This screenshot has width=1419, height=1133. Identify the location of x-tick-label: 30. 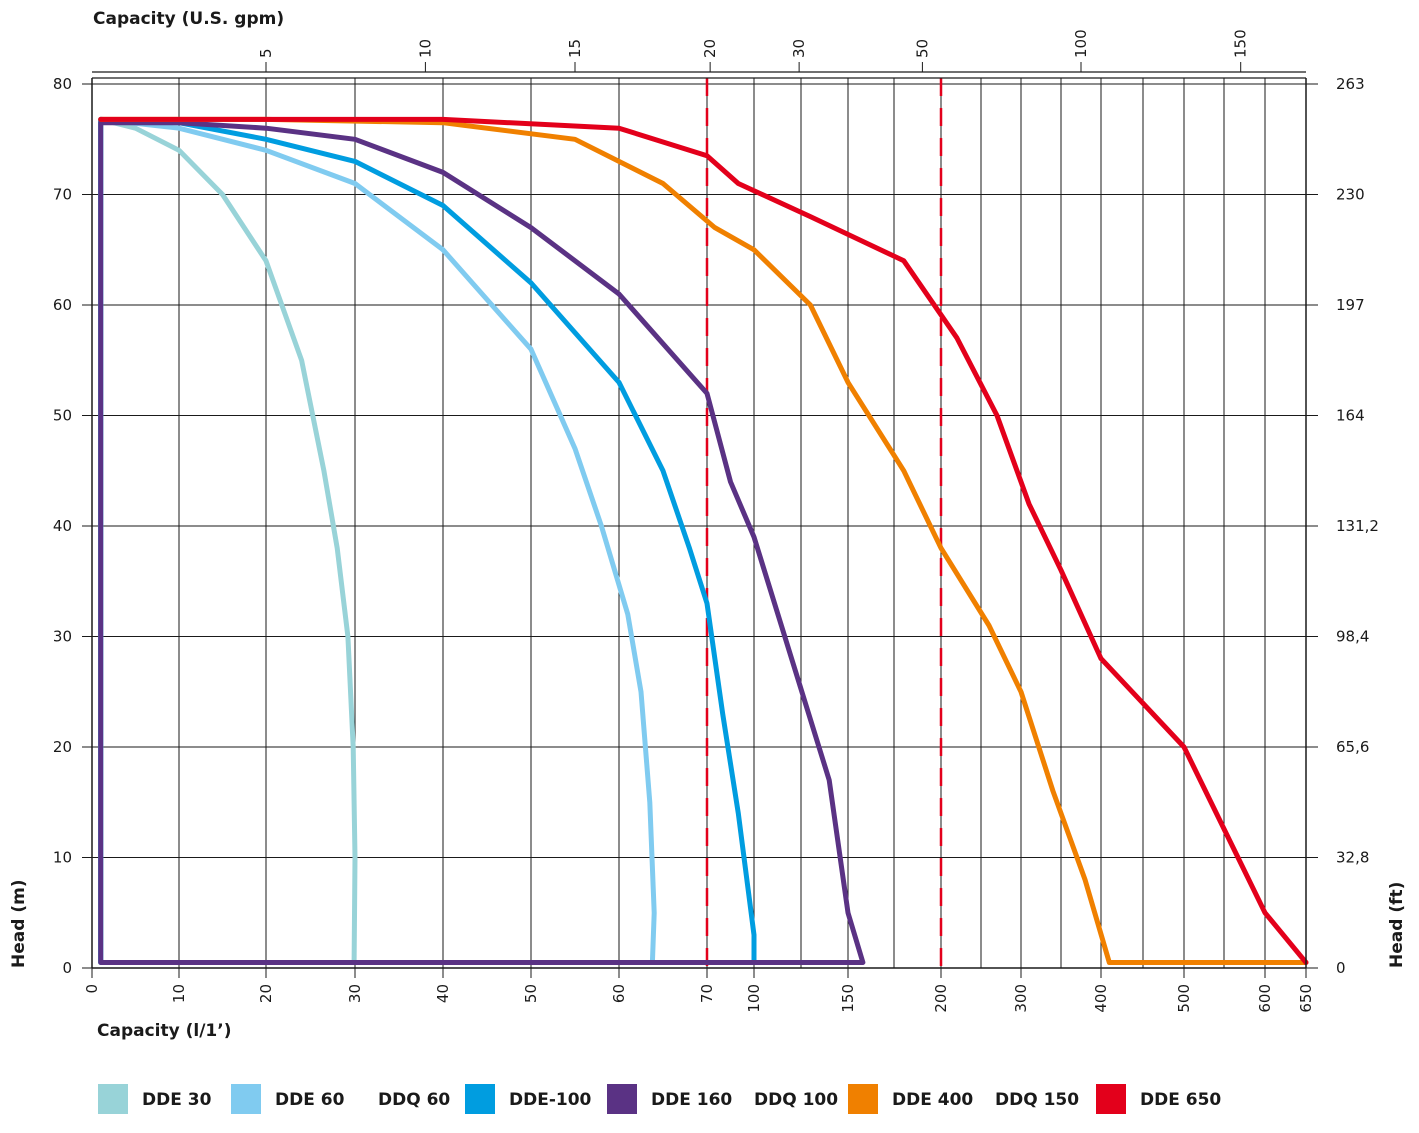
(355, 993).